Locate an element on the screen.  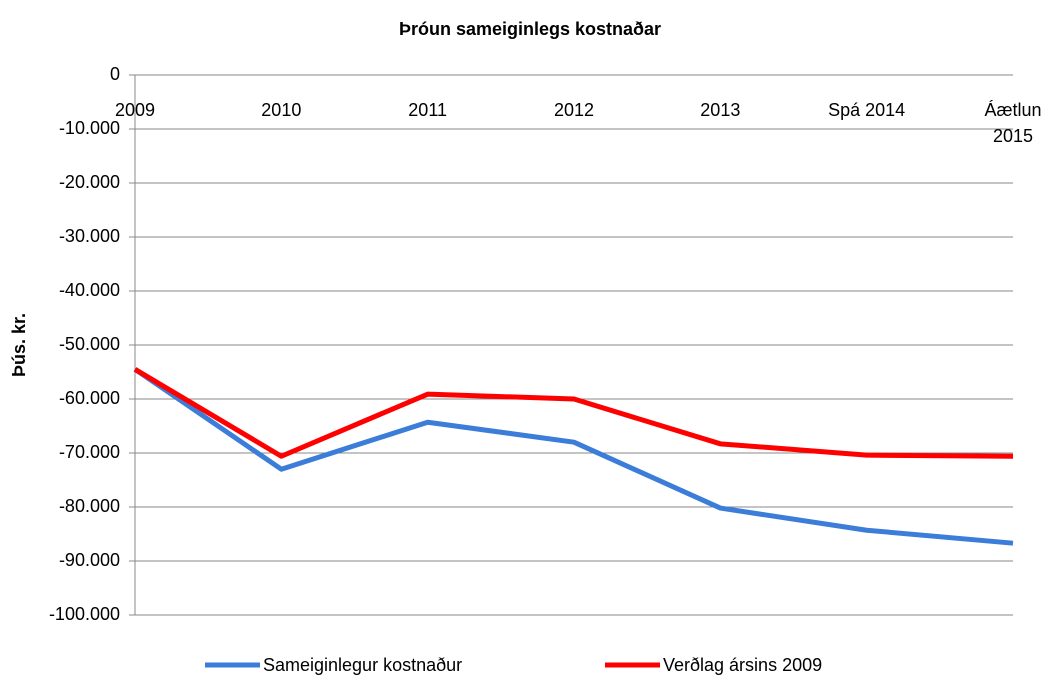
x-tick-label: 2010 is located at coordinates (281, 110).